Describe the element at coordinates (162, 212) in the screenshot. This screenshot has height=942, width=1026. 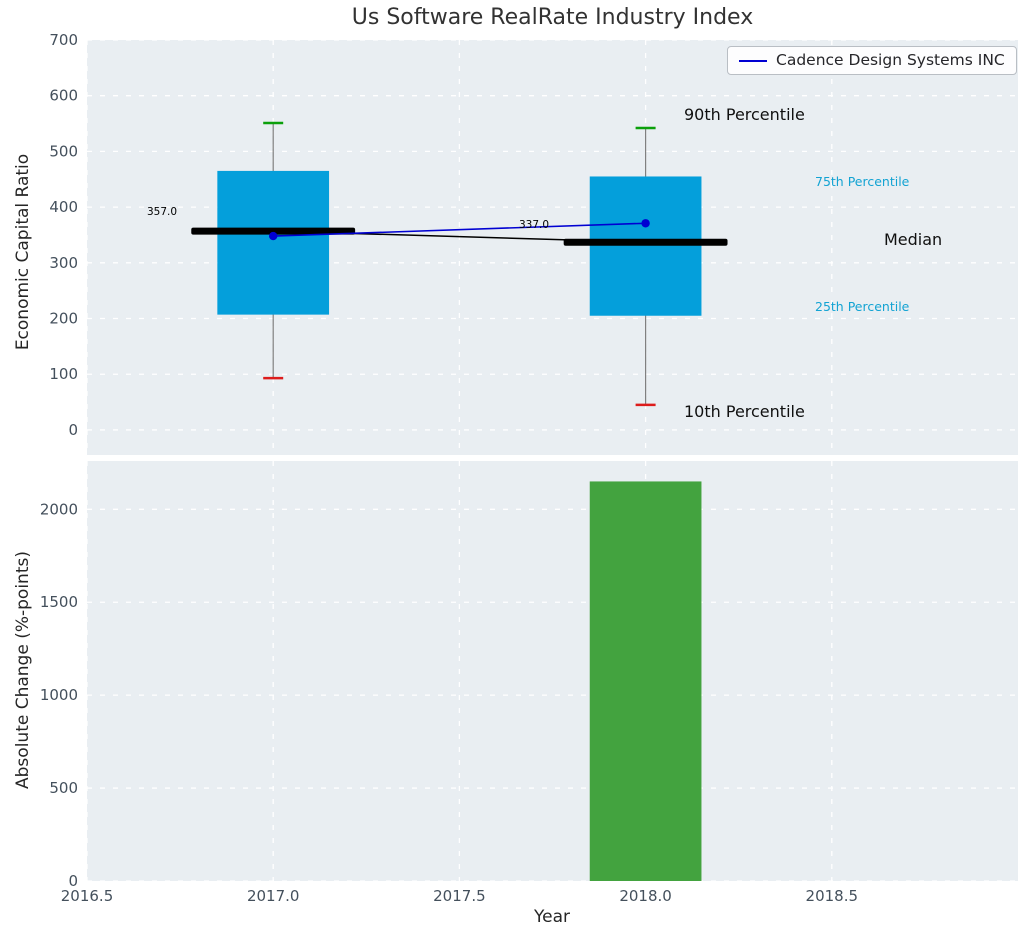
I see `median-value-label-2017: 357.0` at that location.